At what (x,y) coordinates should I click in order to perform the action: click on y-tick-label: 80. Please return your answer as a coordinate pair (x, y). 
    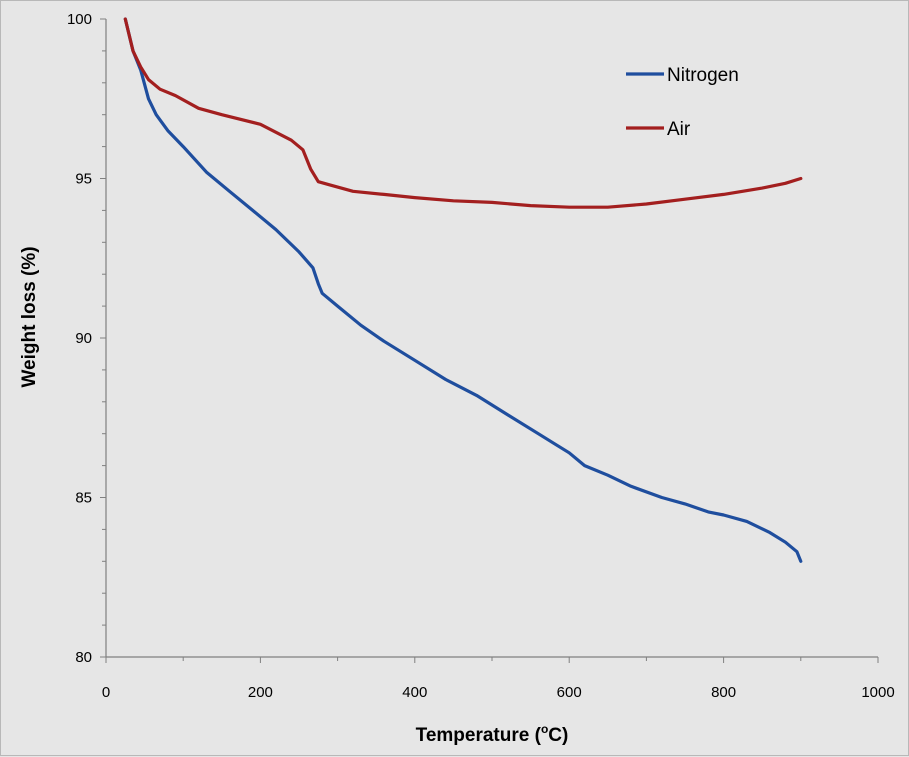
    Looking at the image, I should click on (83, 657).